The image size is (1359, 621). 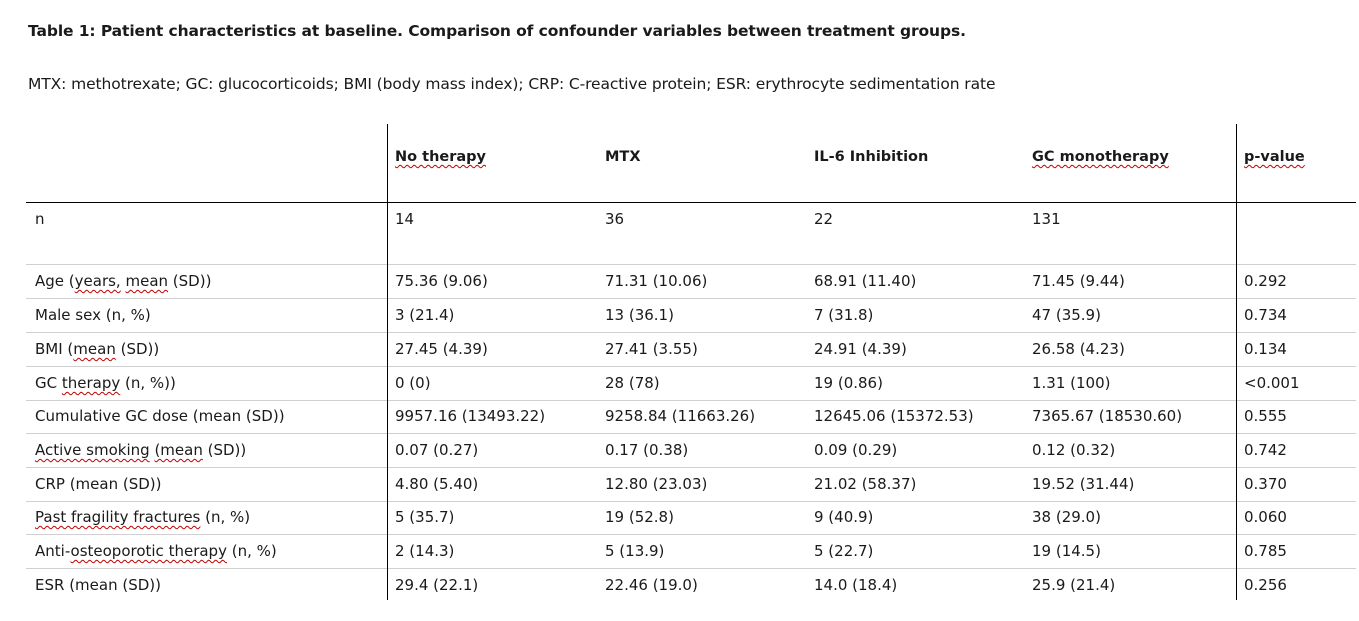 I want to click on cell-value: 0.12 (0.32), so click(x=1074, y=450).